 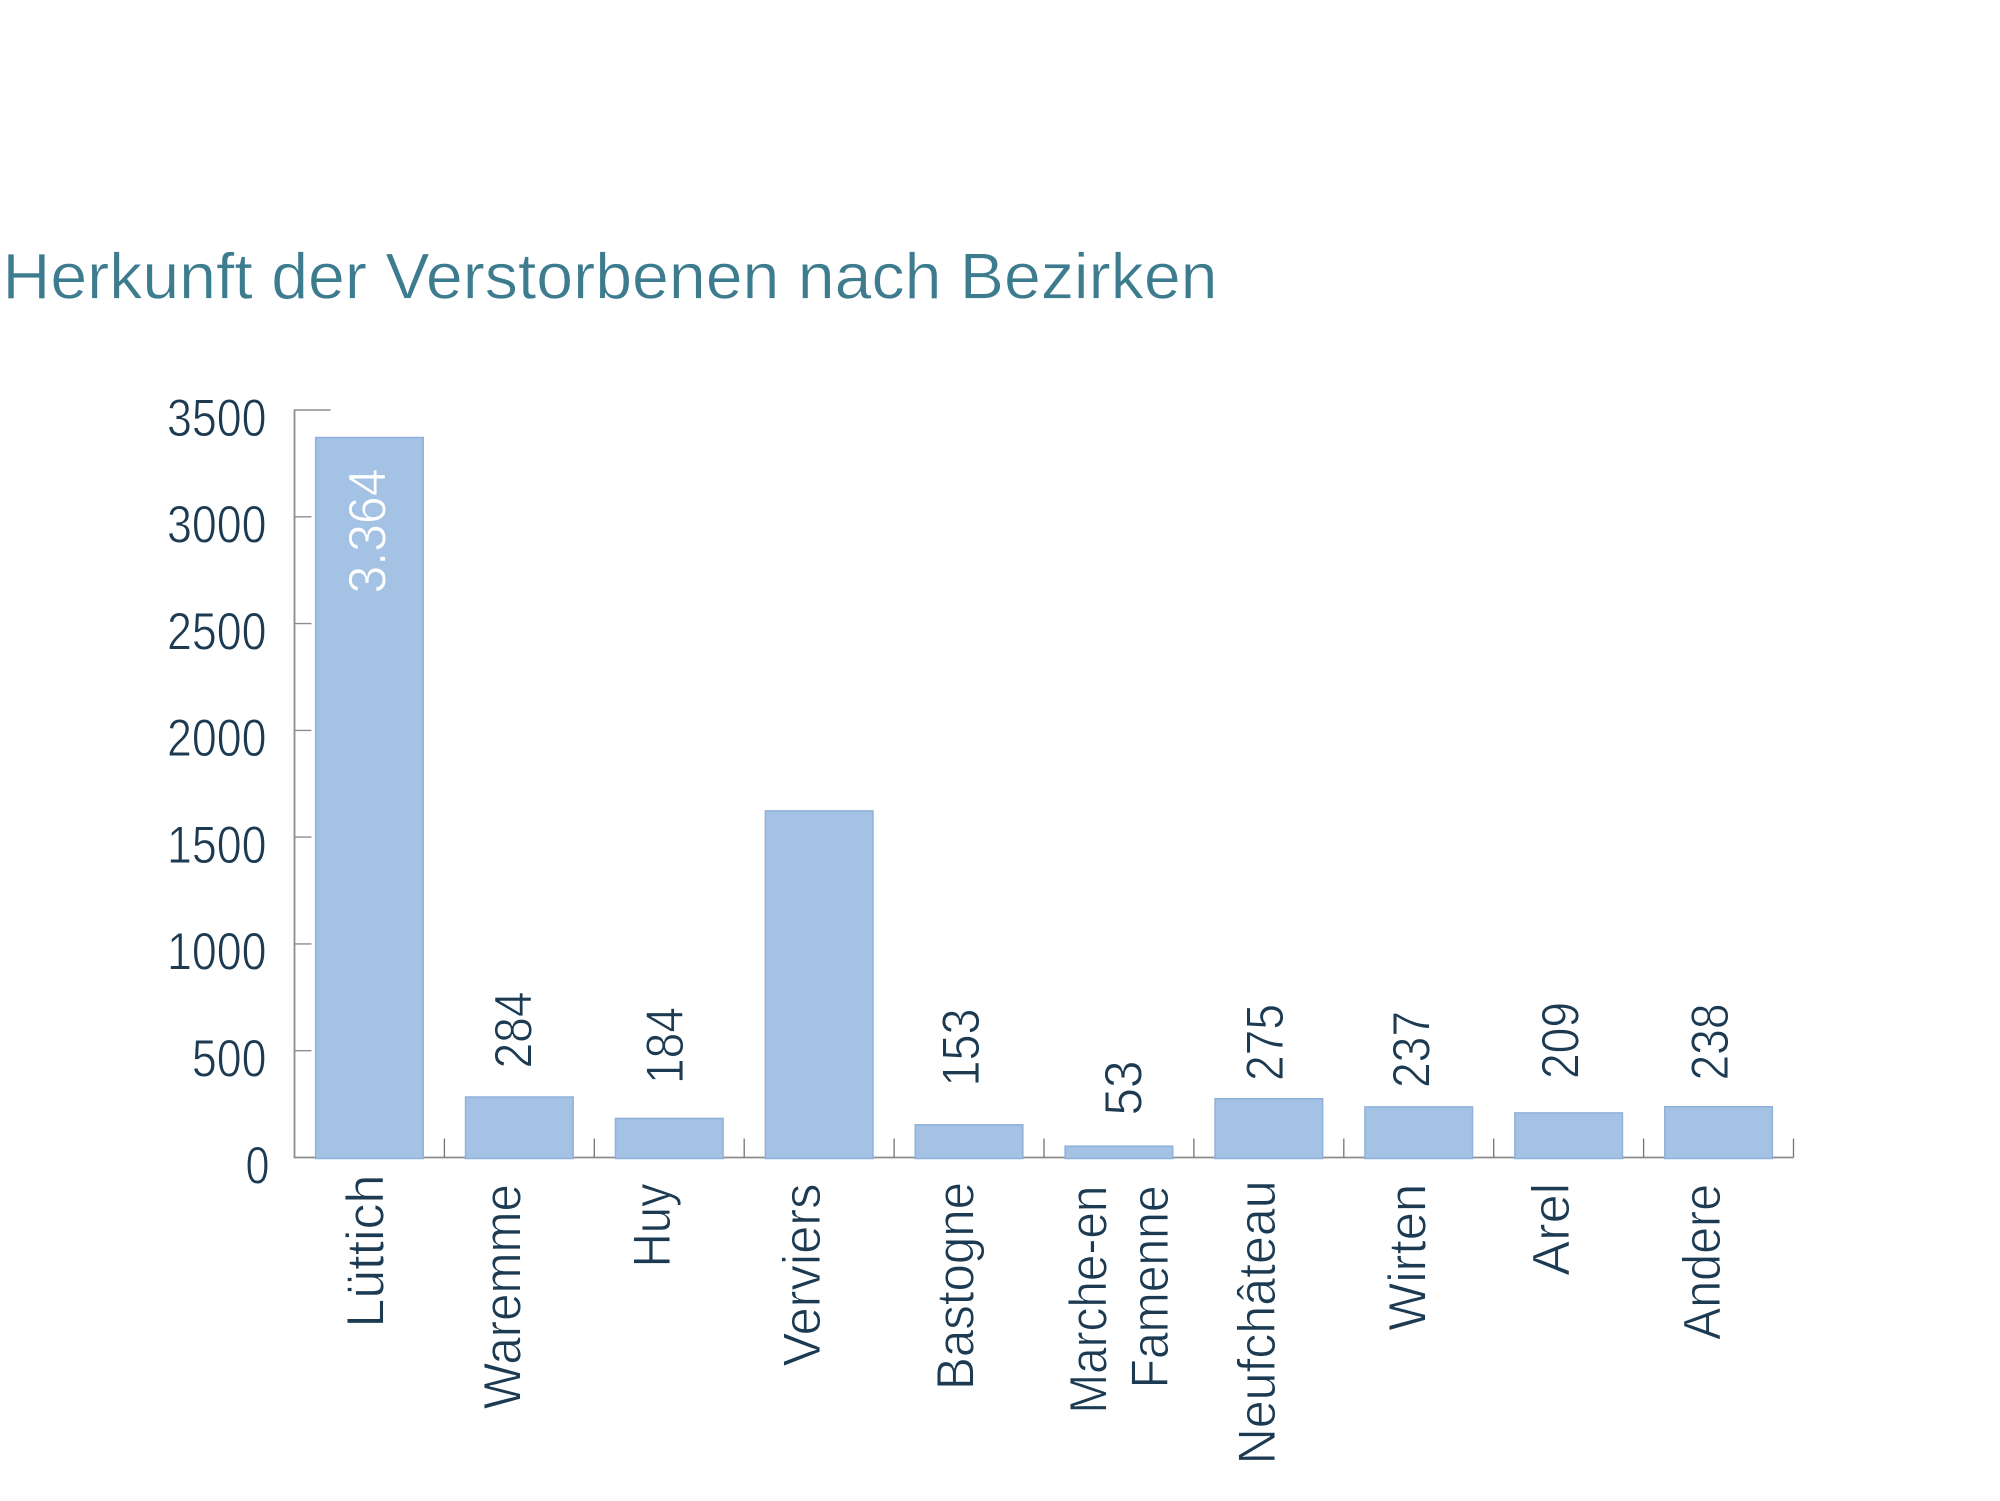 I want to click on svg-text: 53, so click(x=1124, y=1088).